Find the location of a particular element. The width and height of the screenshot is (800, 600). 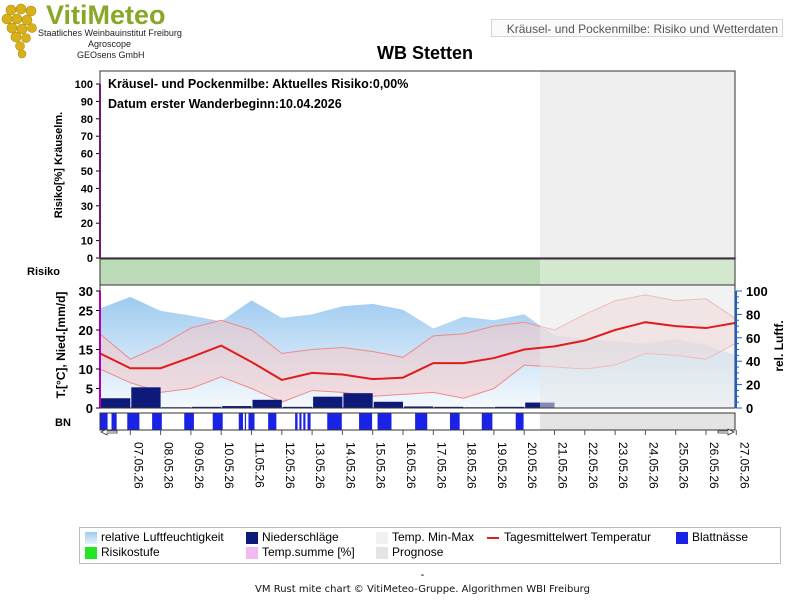

weather-right-tick-label: 100 is located at coordinates (757, 291).